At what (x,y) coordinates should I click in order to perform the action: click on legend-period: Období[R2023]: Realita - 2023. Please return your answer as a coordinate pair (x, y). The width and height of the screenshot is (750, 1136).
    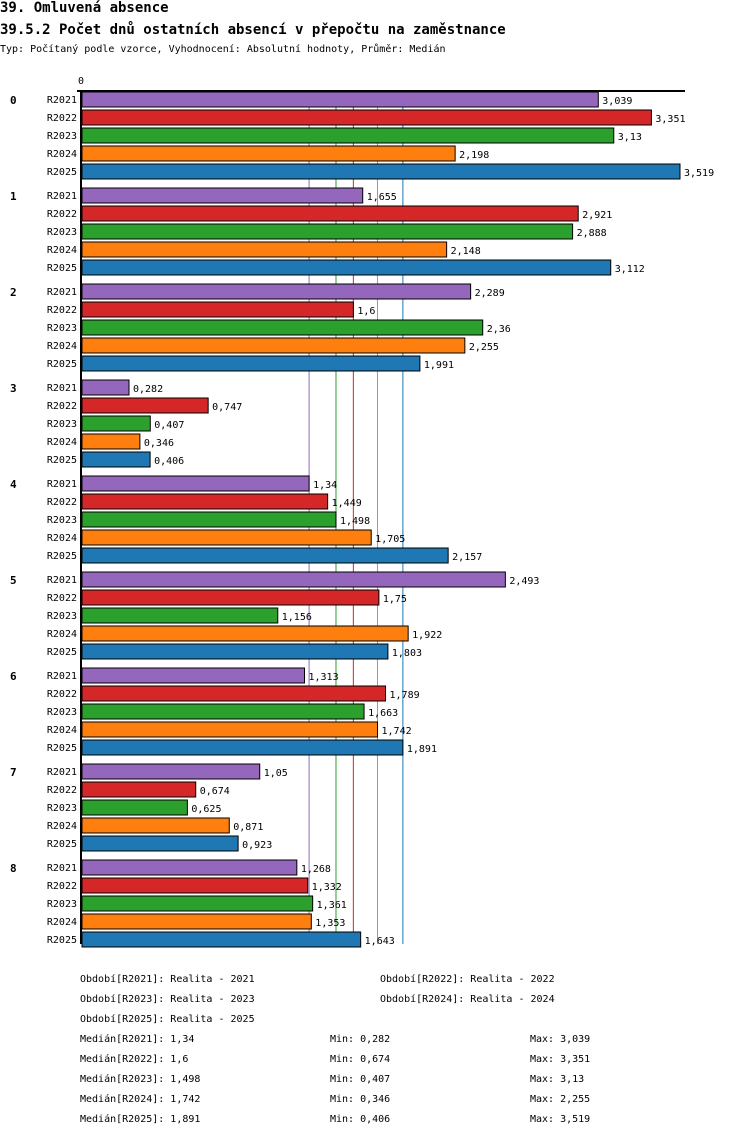
    Looking at the image, I should click on (167, 999).